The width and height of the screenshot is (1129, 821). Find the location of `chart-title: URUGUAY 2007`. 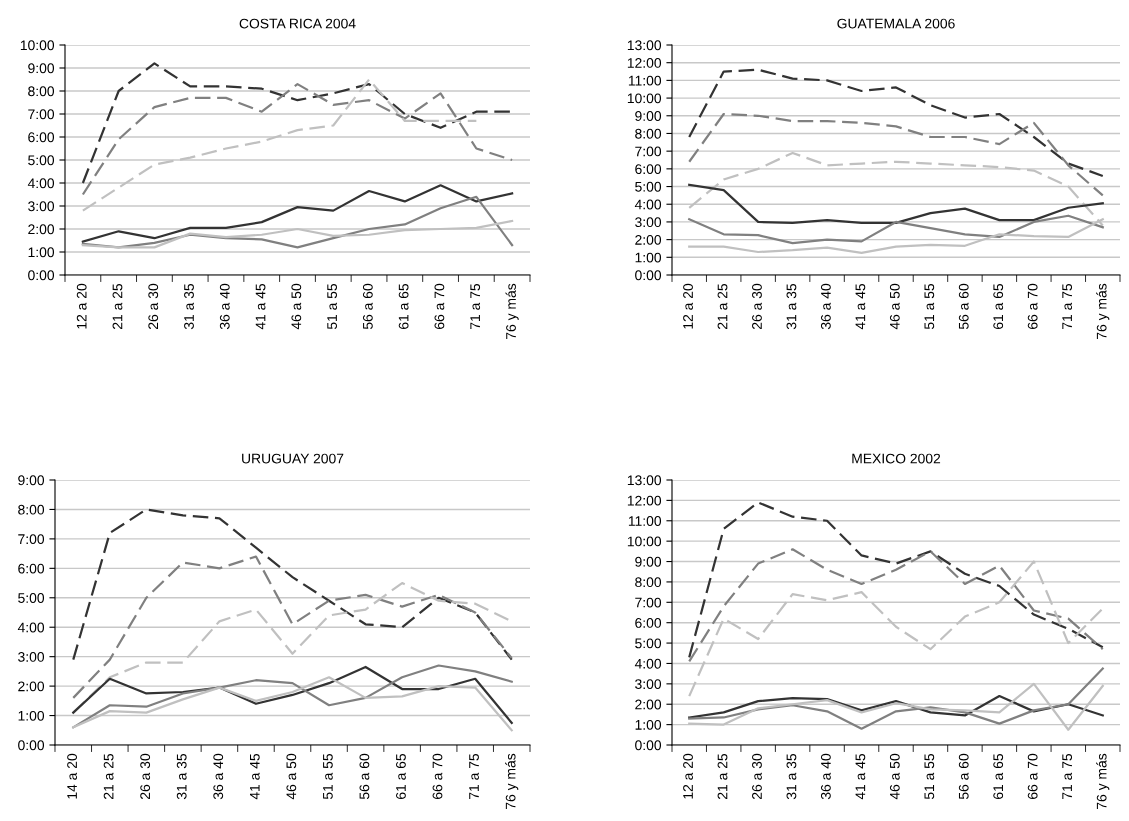

chart-title: URUGUAY 2007 is located at coordinates (293, 458).